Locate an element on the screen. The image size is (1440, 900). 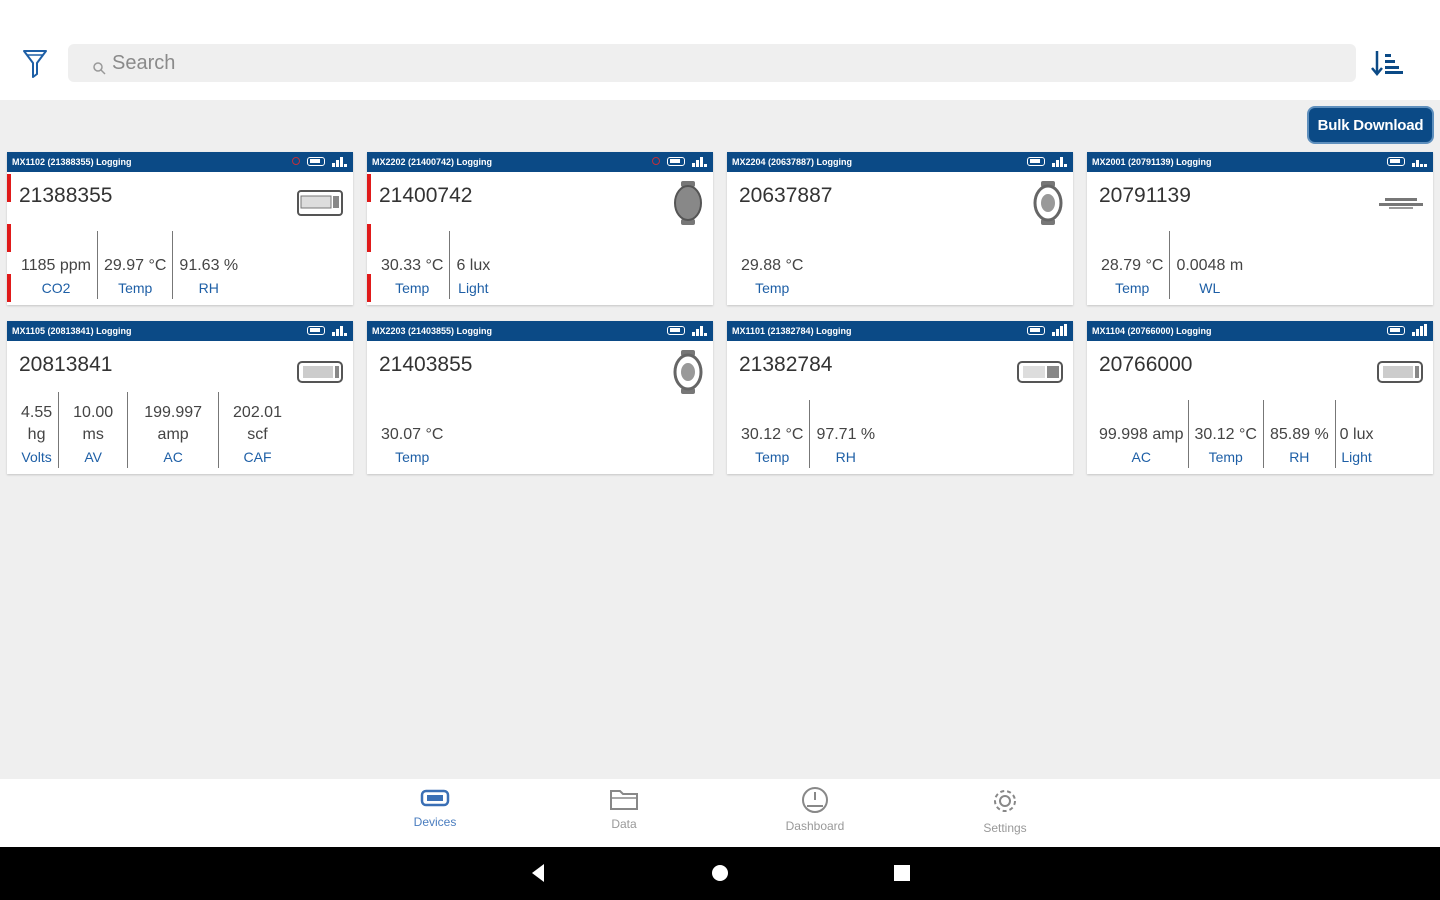
card-header-text: MX1105 (20813841) Logging is located at coordinates (72, 331).